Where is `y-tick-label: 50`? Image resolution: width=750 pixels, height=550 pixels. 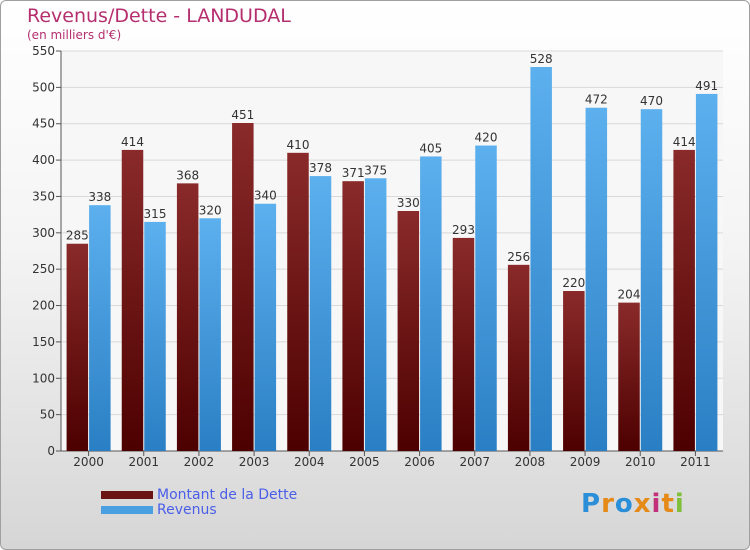 y-tick-label: 50 is located at coordinates (47, 415).